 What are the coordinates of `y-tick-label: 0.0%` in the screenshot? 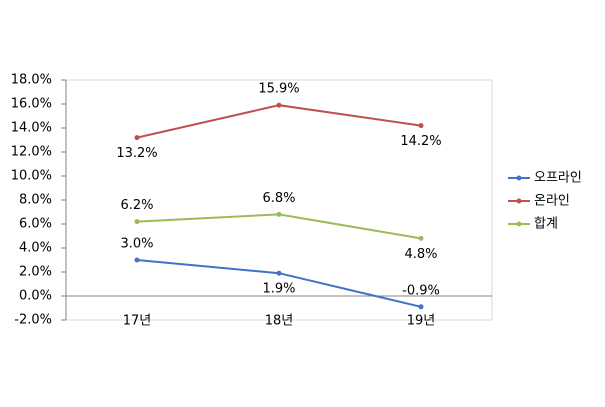 It's located at (35, 296).